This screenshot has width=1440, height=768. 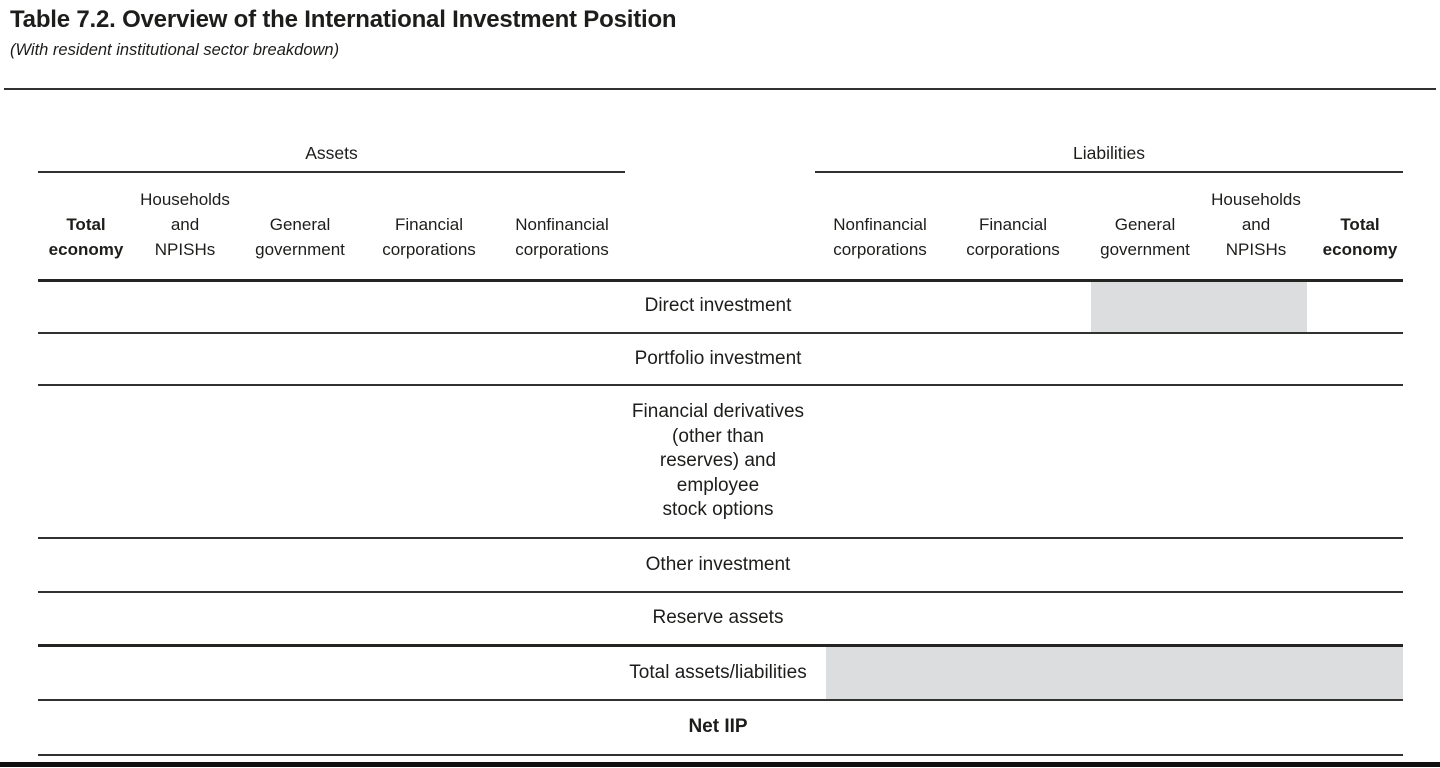 What do you see at coordinates (720, 280) in the screenshot?
I see `table-top-rule` at bounding box center [720, 280].